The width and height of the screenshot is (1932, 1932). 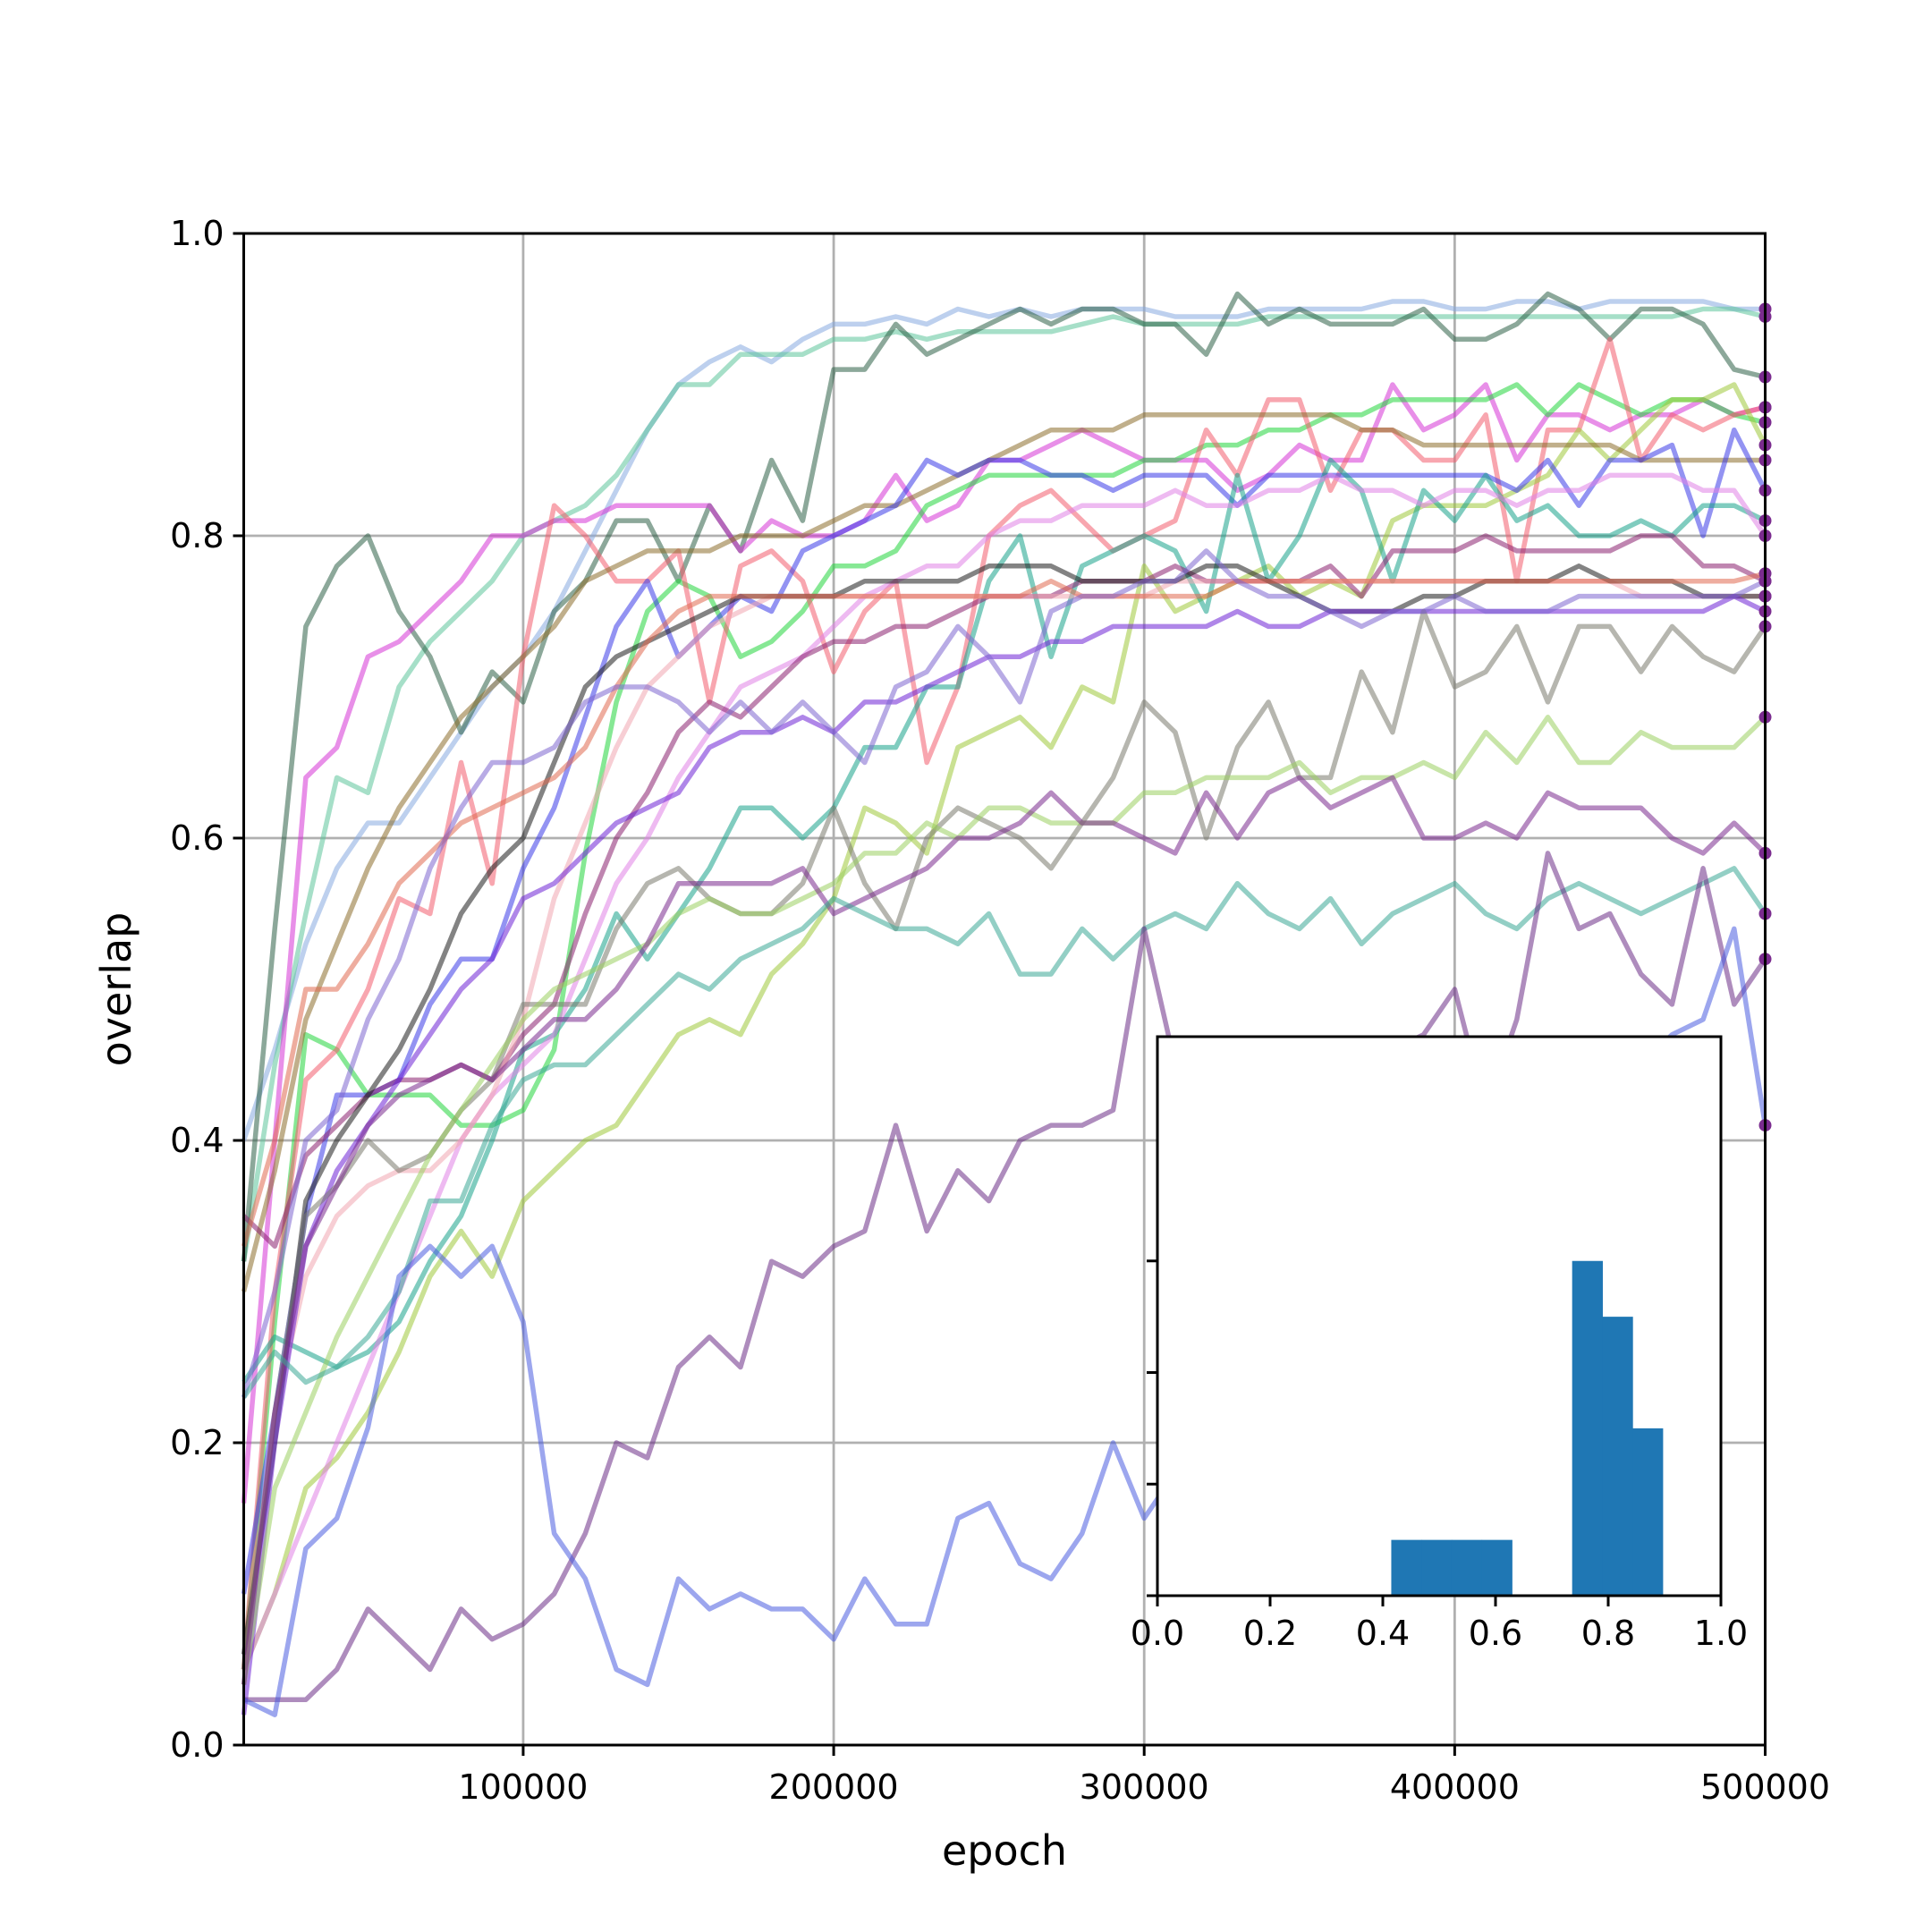 What do you see at coordinates (197, 1140) in the screenshot?
I see `y-tick-label: 0.4` at bounding box center [197, 1140].